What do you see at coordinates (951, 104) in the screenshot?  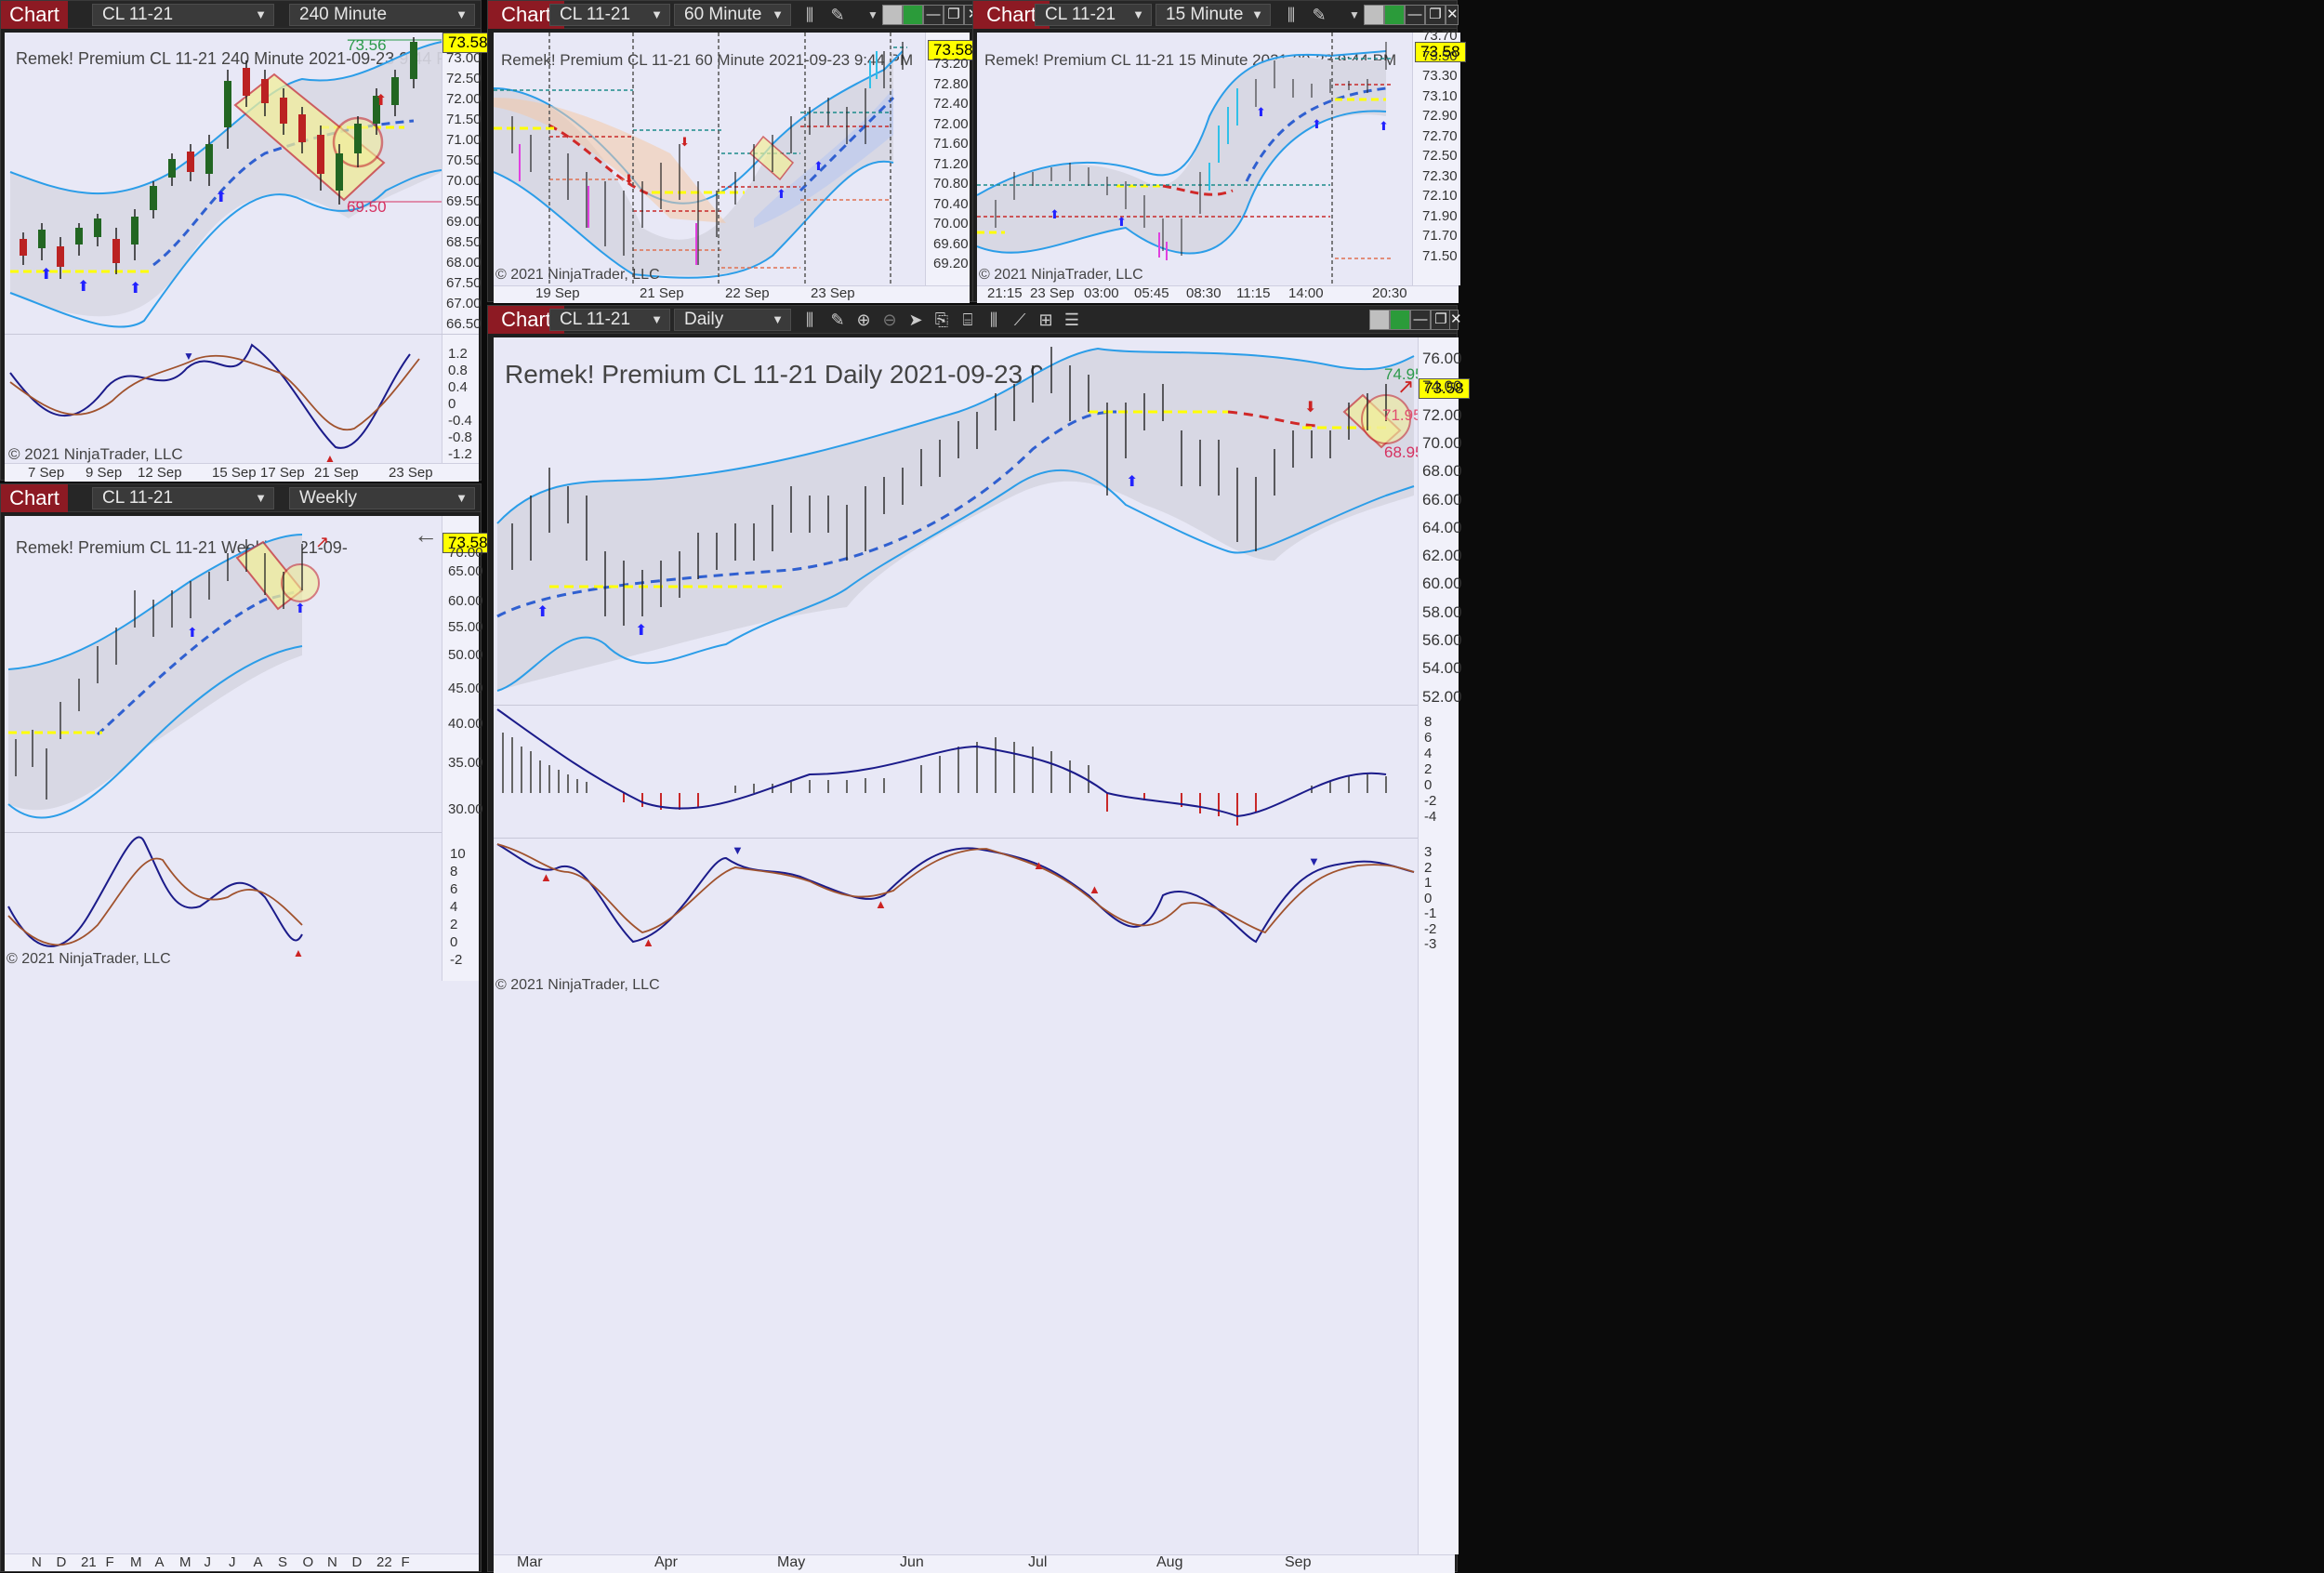 I see `price-tick-label: 72.40` at bounding box center [951, 104].